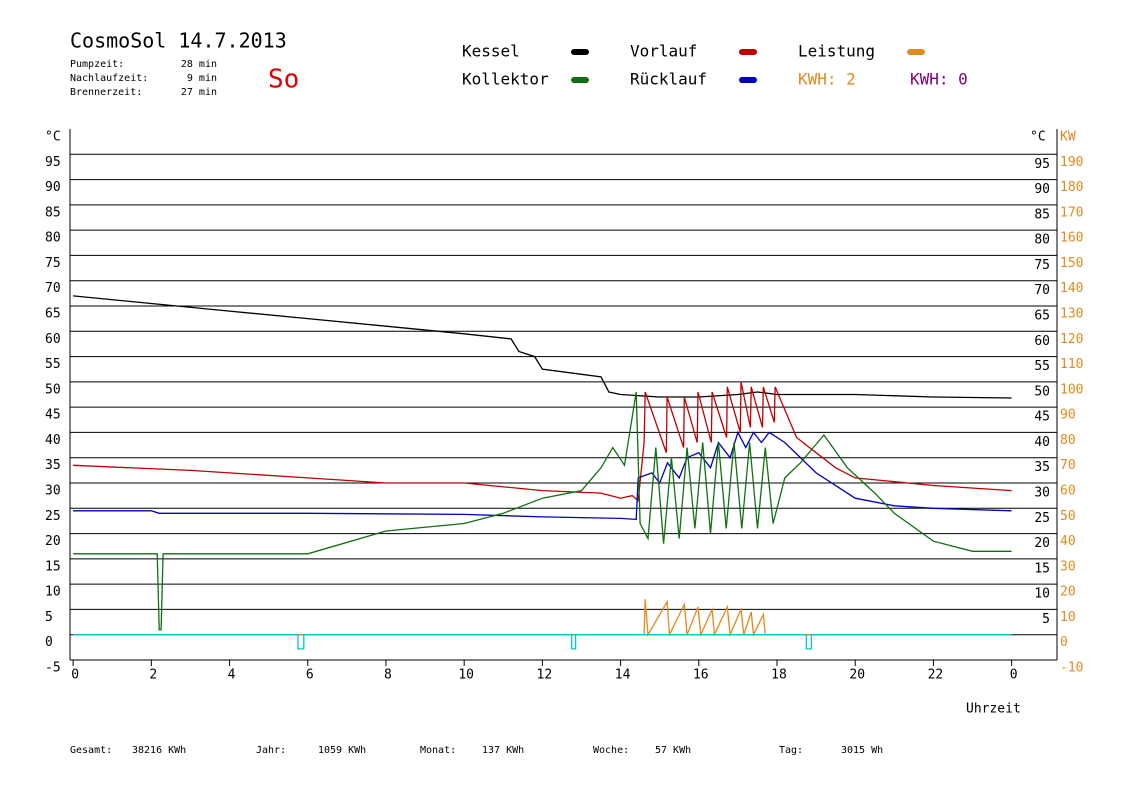 This screenshot has height=812, width=1148. What do you see at coordinates (611, 750) in the screenshot?
I see `total-label: Woche:` at bounding box center [611, 750].